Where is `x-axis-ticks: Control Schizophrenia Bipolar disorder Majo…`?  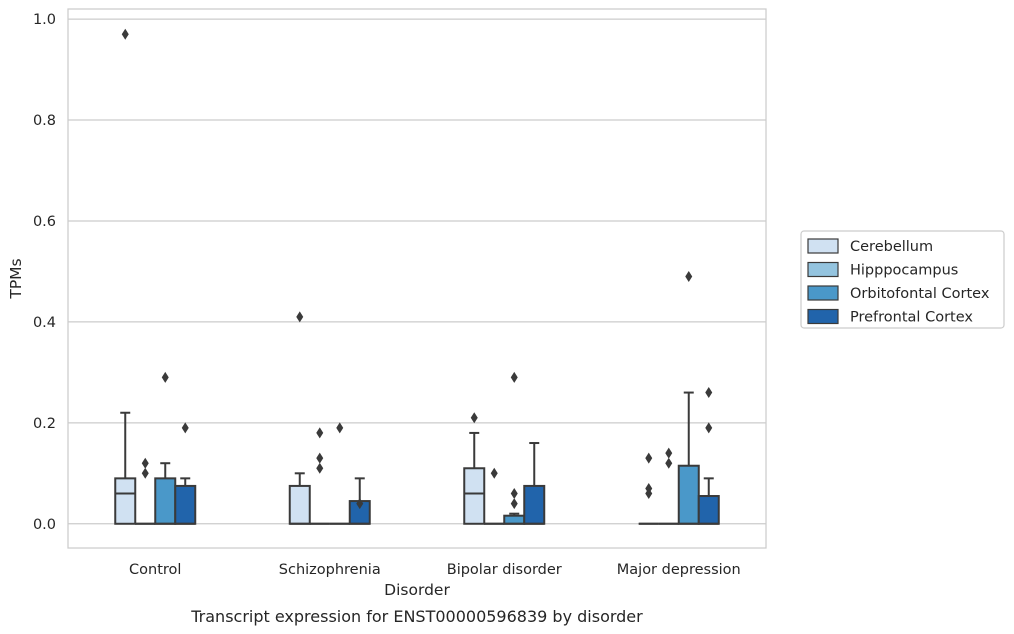
x-axis-ticks: Control Schizophrenia Bipolar disorder Majo… is located at coordinates (435, 570).